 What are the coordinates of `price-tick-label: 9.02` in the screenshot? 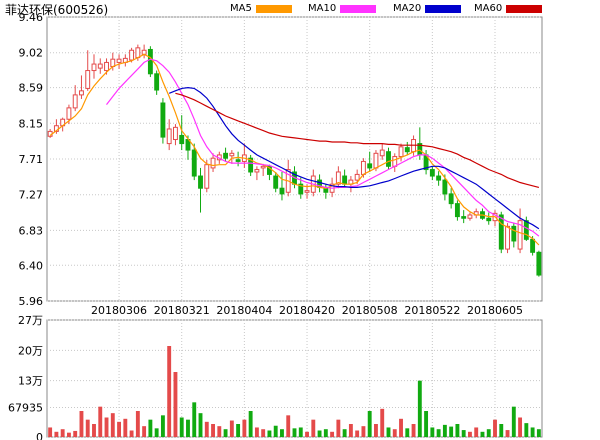 It's located at (31, 53).